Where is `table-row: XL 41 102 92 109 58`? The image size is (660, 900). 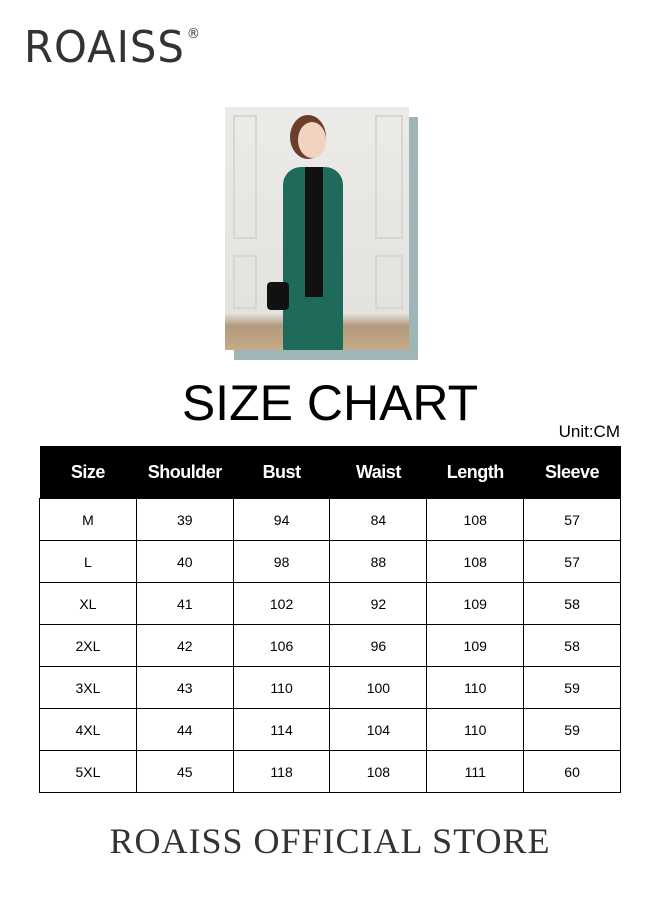 table-row: XL 41 102 92 109 58 is located at coordinates (330, 603).